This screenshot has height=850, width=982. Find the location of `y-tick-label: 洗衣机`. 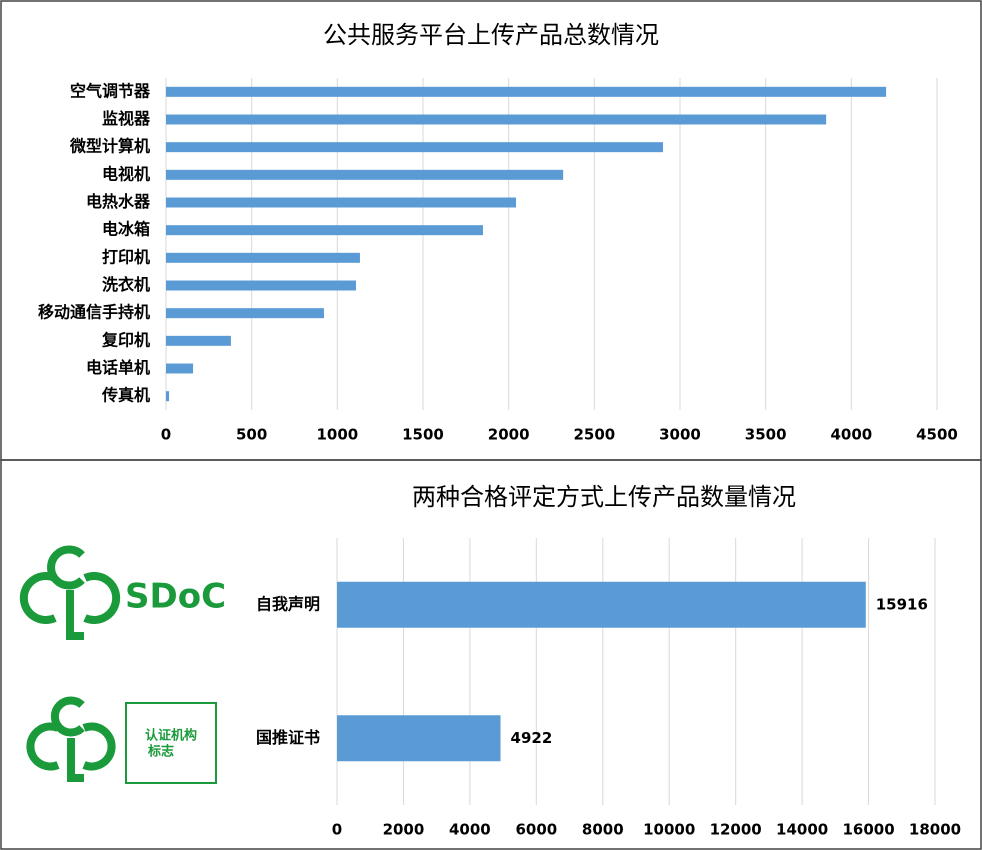

y-tick-label: 洗衣机 is located at coordinates (126, 284).